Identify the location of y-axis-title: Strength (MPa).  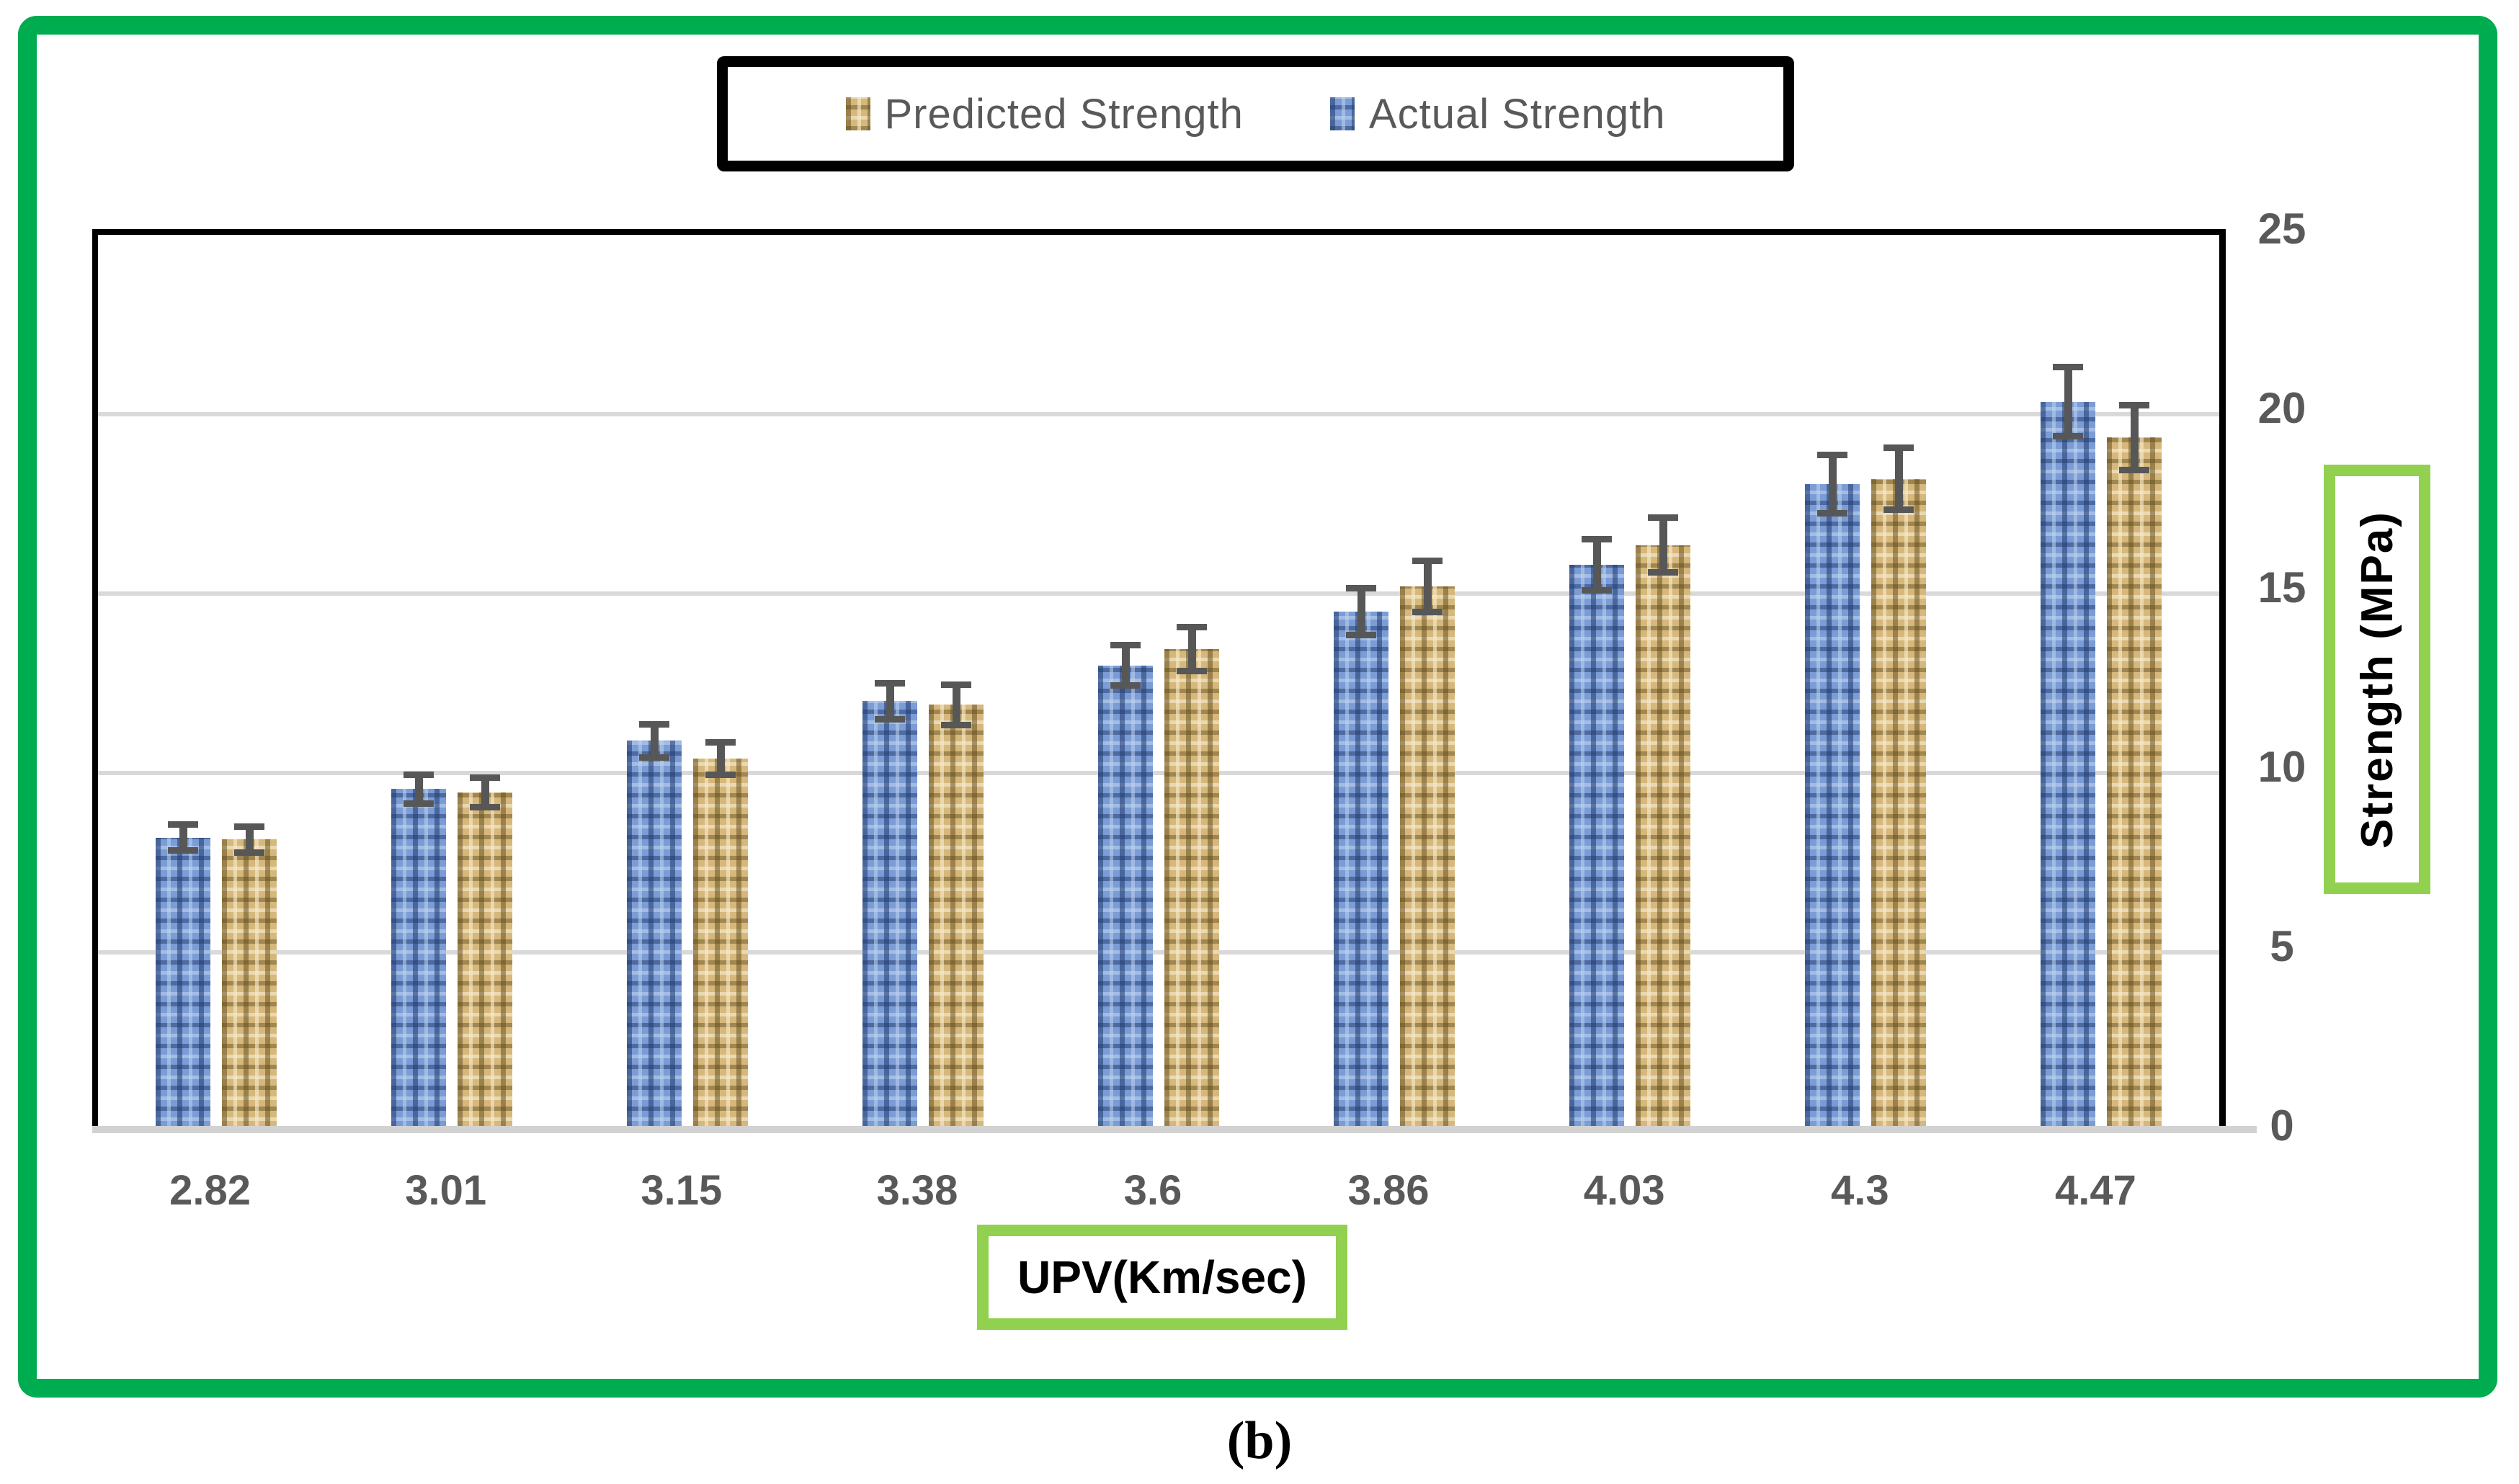
(2377, 679).